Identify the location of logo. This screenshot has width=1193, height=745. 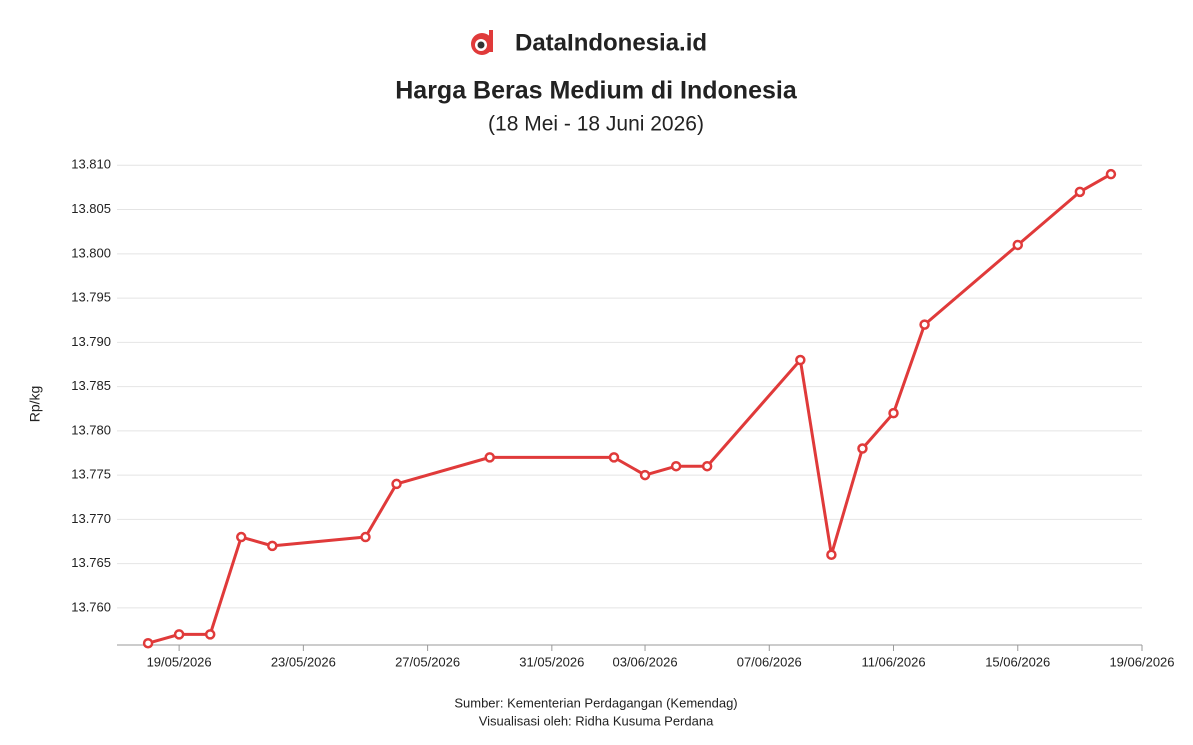
(482, 42).